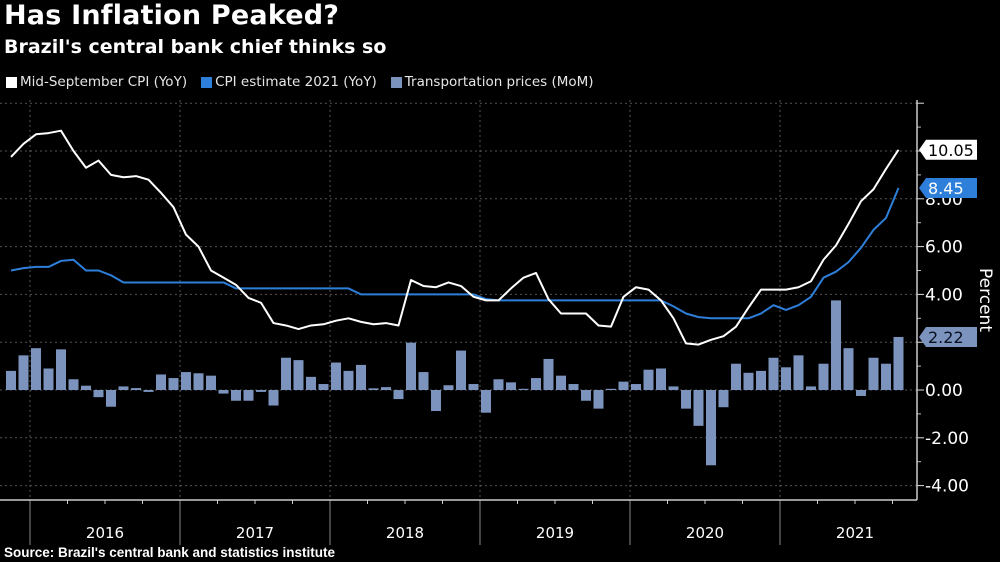  Describe the element at coordinates (985, 300) in the screenshot. I see `y-axis-label: Percent` at that location.